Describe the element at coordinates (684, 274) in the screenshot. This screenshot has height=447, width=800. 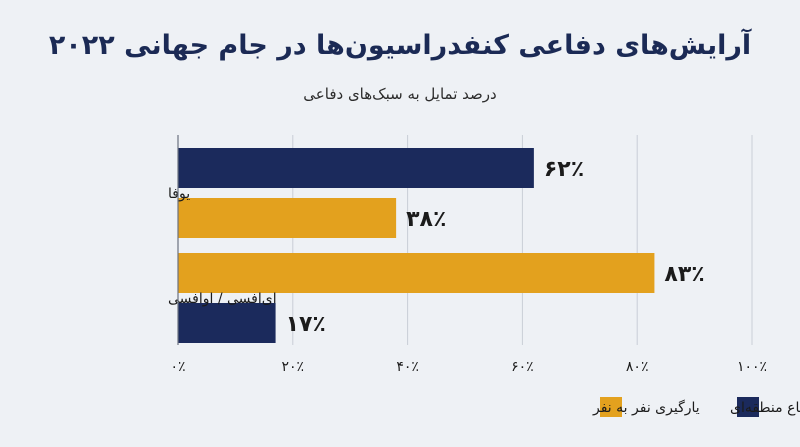
I see `data-label: ۸۳٪` at that location.